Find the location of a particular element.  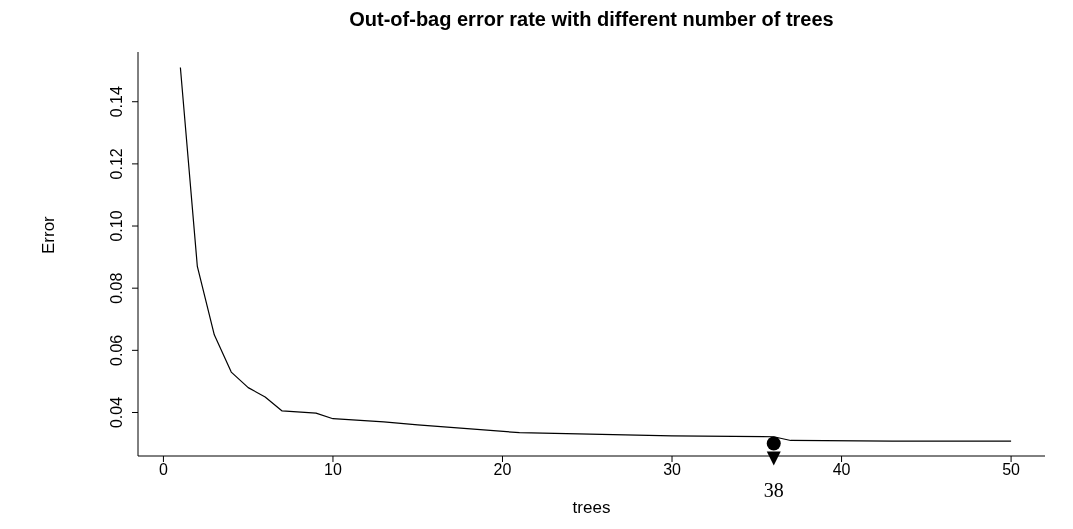

y-tick-label: 0.14 is located at coordinates (116, 102).